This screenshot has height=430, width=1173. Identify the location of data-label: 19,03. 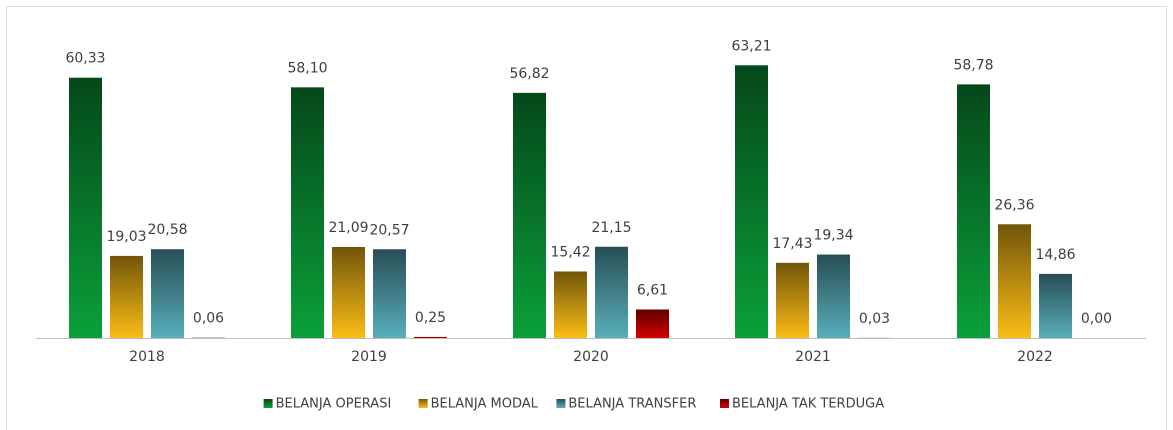
(126, 237).